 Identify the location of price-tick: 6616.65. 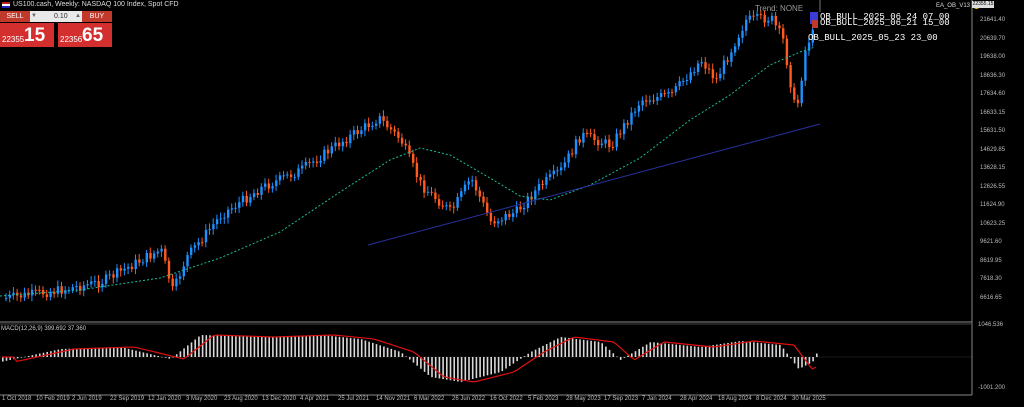
(991, 297).